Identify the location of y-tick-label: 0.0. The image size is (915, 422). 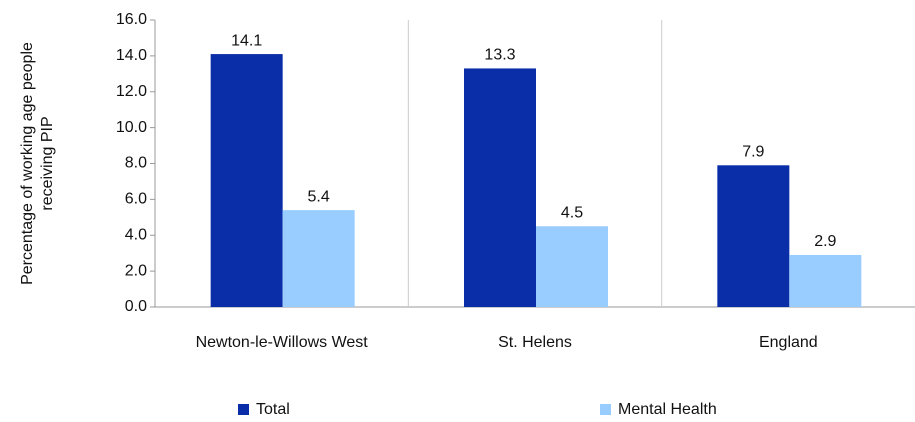
(136, 306).